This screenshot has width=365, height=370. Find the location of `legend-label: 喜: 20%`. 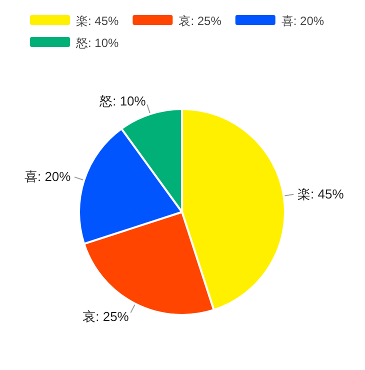

legend-label: 喜: 20% is located at coordinates (302, 21).